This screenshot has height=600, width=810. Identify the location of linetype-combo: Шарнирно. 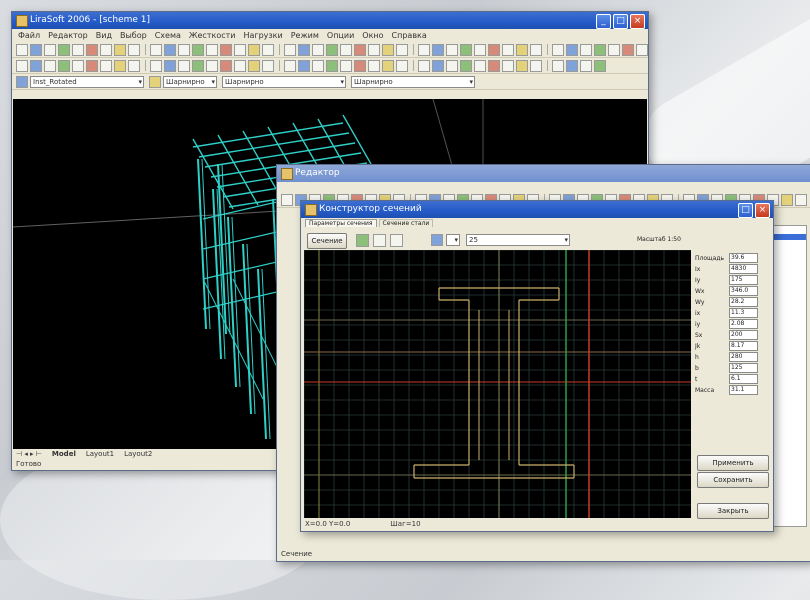
(284, 81).